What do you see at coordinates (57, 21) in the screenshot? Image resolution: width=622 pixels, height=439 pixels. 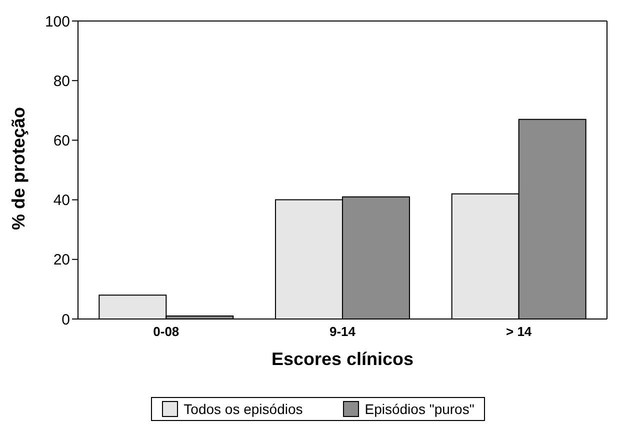 I see `y-tick-label: 100` at bounding box center [57, 21].